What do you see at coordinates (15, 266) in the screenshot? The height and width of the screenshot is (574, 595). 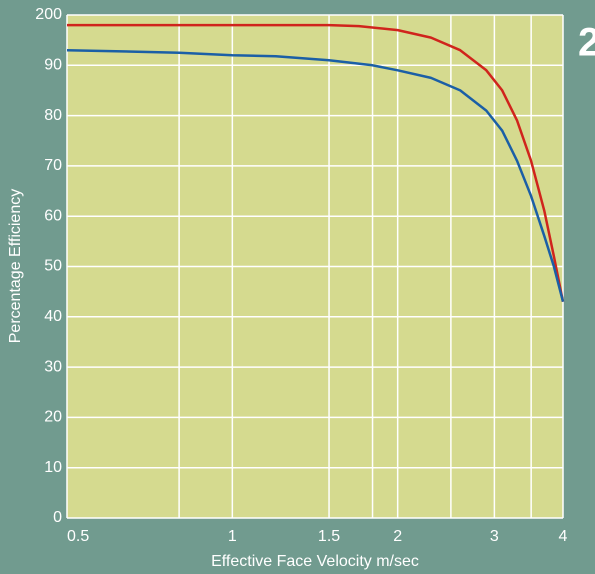 I see `y-axis-title: Percentage Efficiency` at bounding box center [15, 266].